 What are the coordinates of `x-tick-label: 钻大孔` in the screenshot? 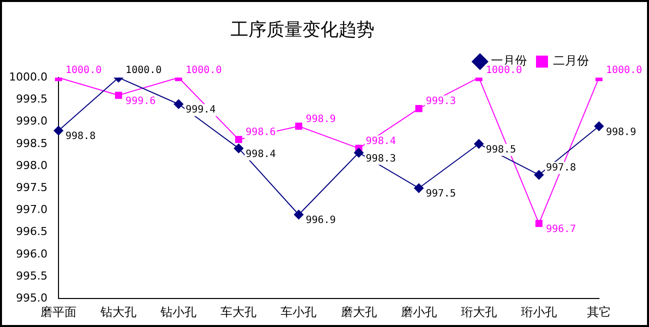 It's located at (118, 311).